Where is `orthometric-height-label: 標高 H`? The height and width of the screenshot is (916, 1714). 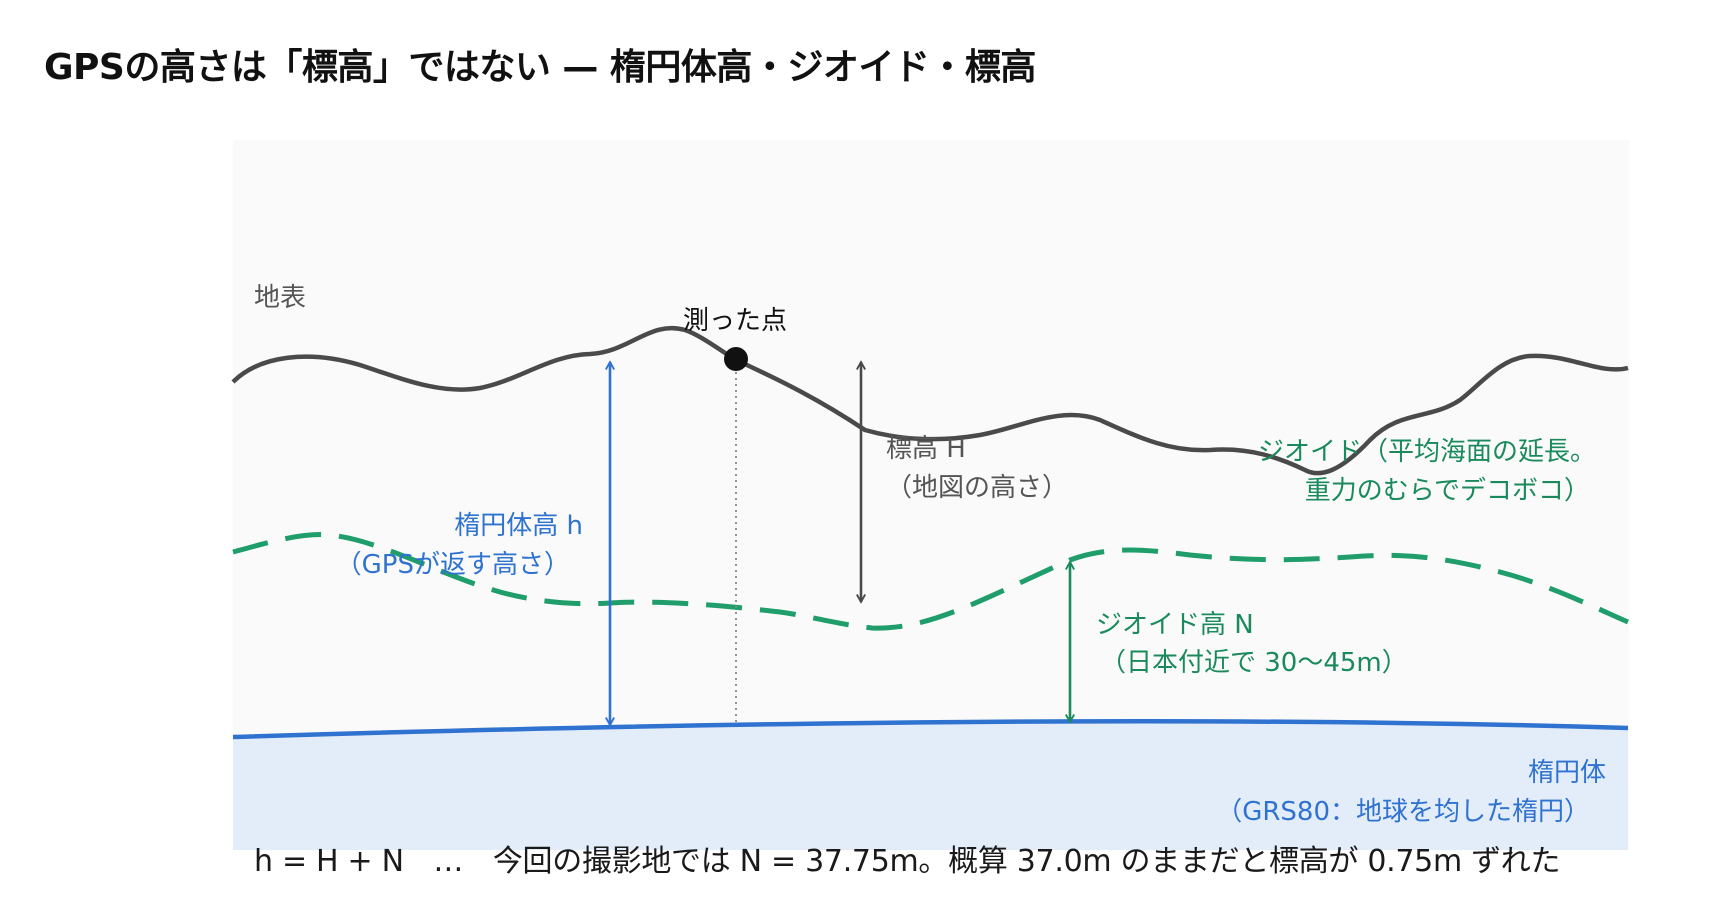 orthometric-height-label: 標高 H is located at coordinates (926, 449).